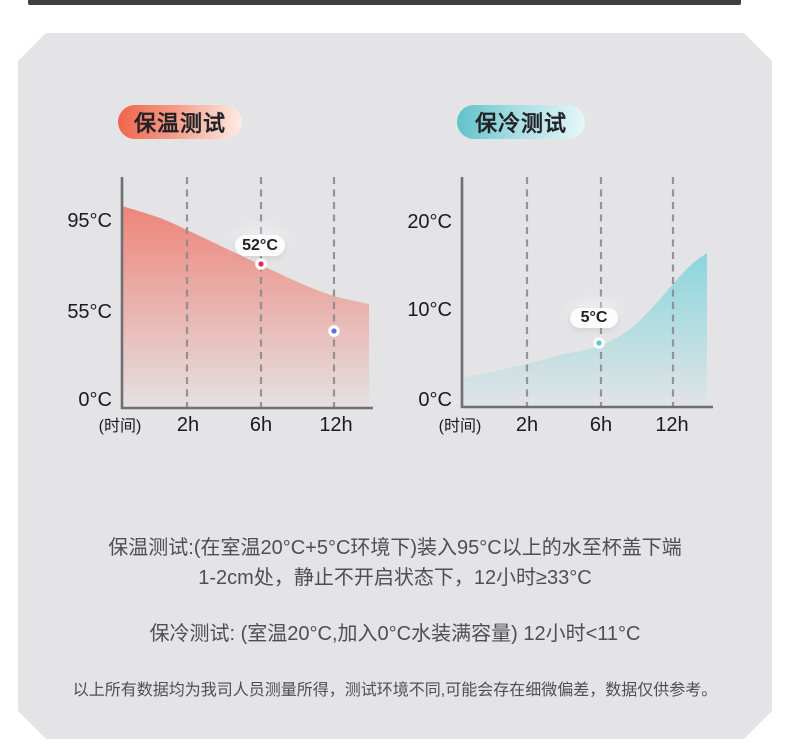 The image size is (790, 750). What do you see at coordinates (95, 400) in the screenshot?
I see `hot-ytick-0: 0°C` at bounding box center [95, 400].